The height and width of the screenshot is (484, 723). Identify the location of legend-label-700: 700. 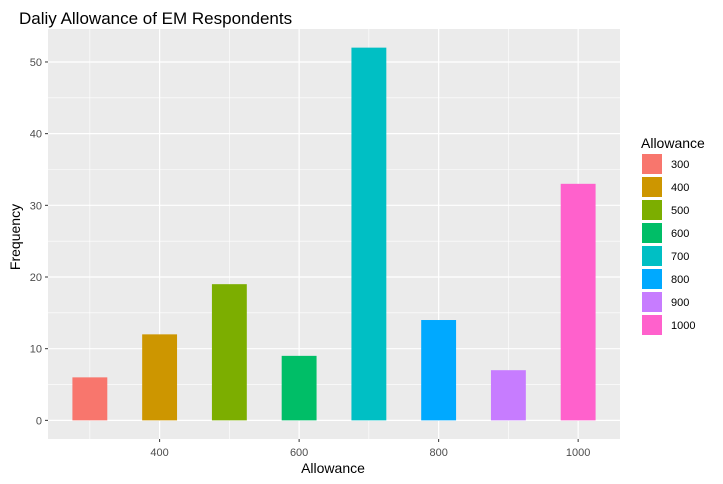
(680, 257).